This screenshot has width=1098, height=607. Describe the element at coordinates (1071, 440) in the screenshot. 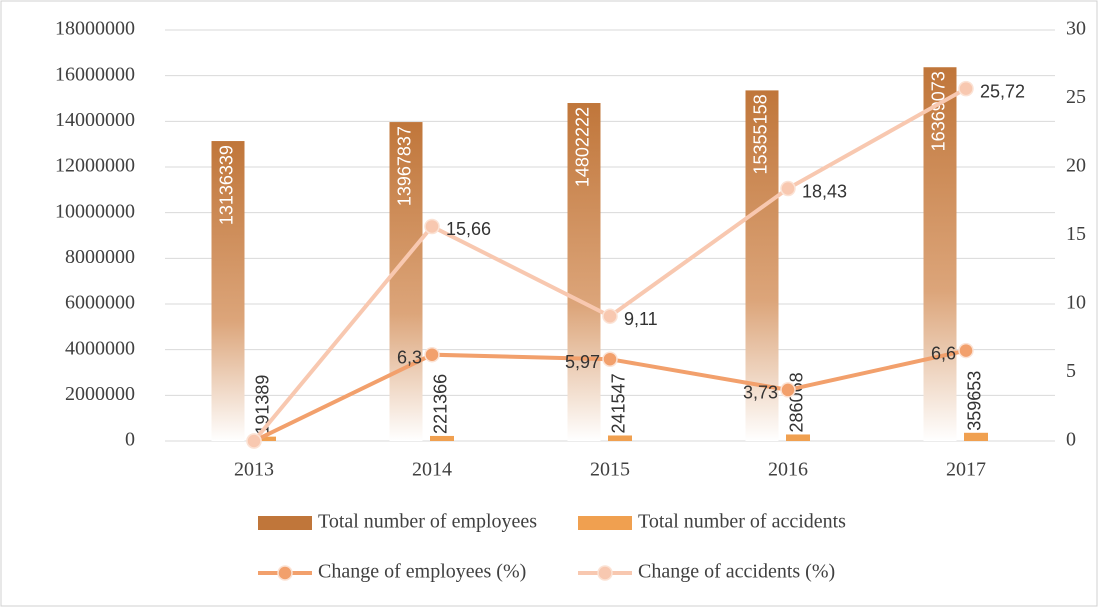

I see `y2-tick-label: 0` at that location.